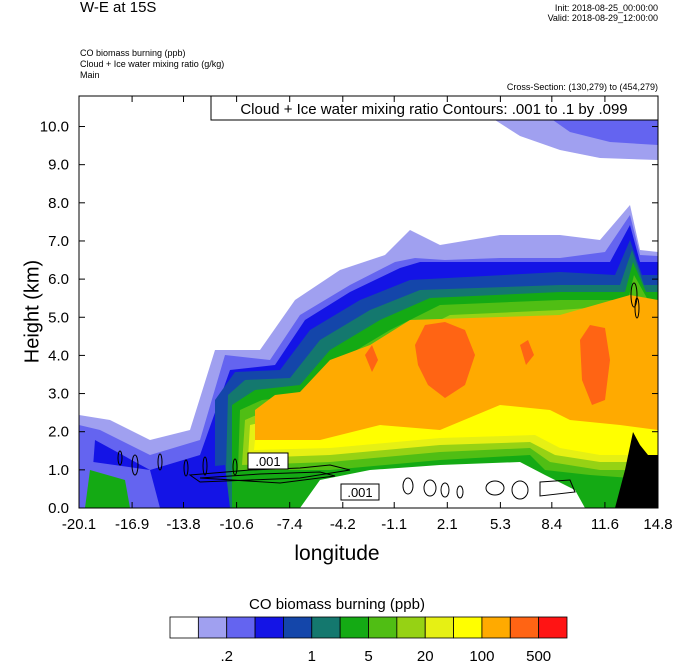 The image size is (674, 667). Describe the element at coordinates (394, 524) in the screenshot. I see `x-tick-label-6: -1.1` at that location.